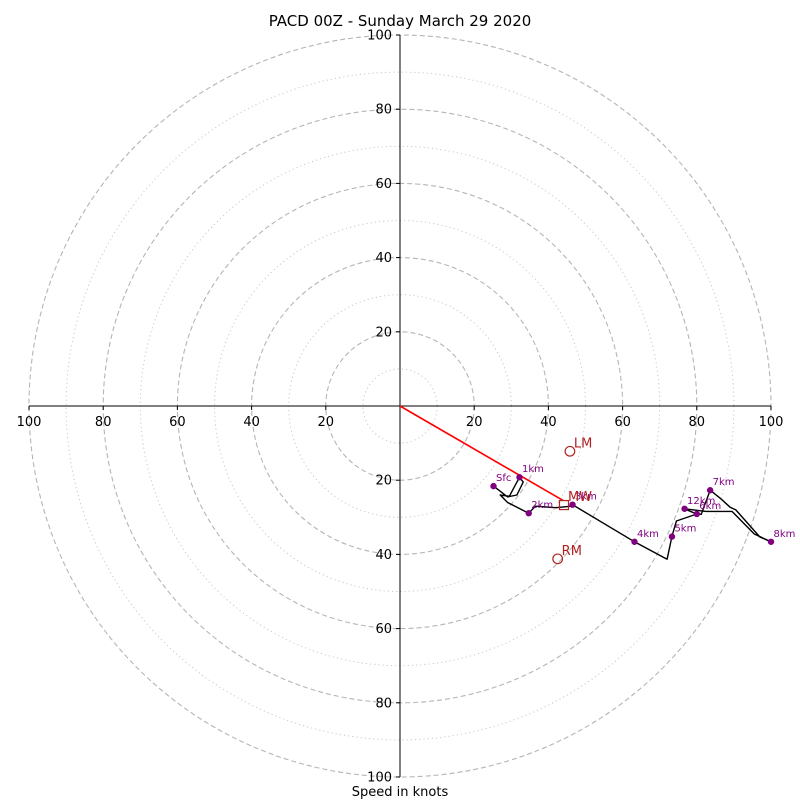 The width and height of the screenshot is (800, 800). I want to click on level-2km: 2km, so click(539, 508).